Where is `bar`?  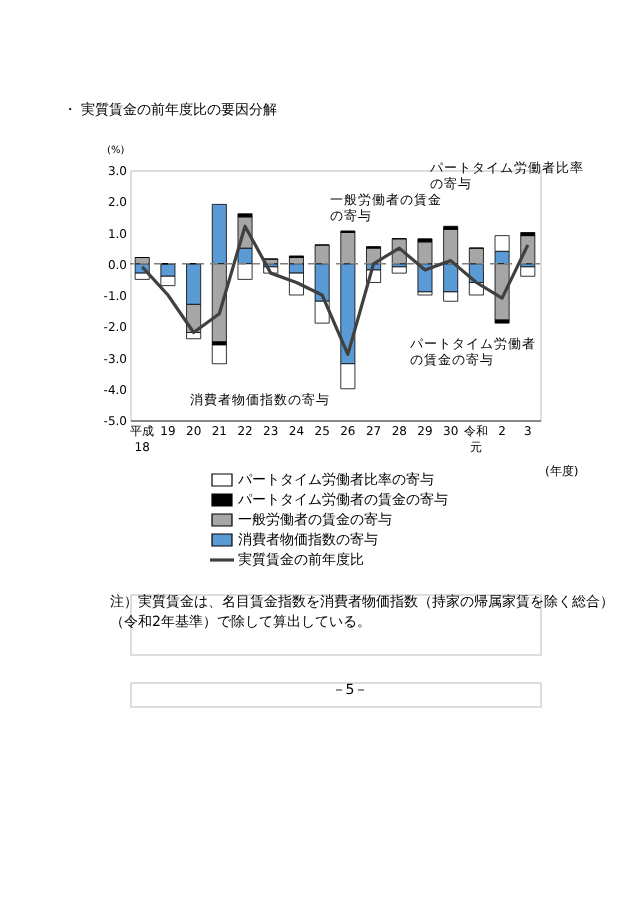
bar is located at coordinates (142, 276).